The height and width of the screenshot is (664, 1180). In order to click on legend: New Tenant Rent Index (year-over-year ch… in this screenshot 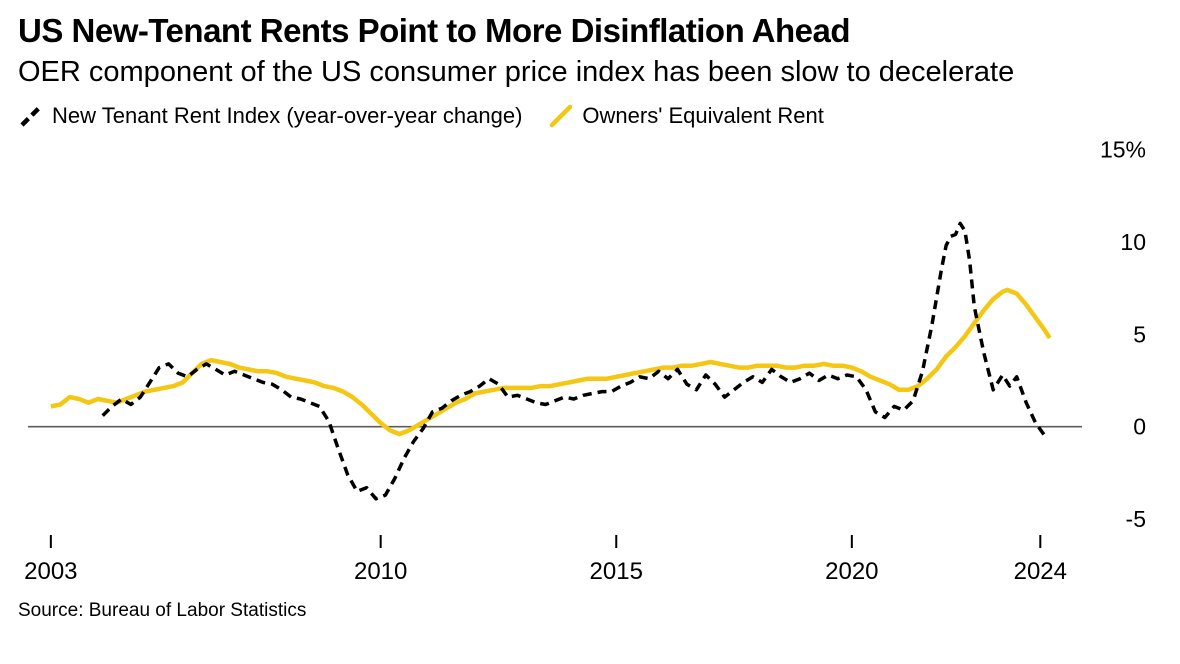, I will do `click(590, 116)`.